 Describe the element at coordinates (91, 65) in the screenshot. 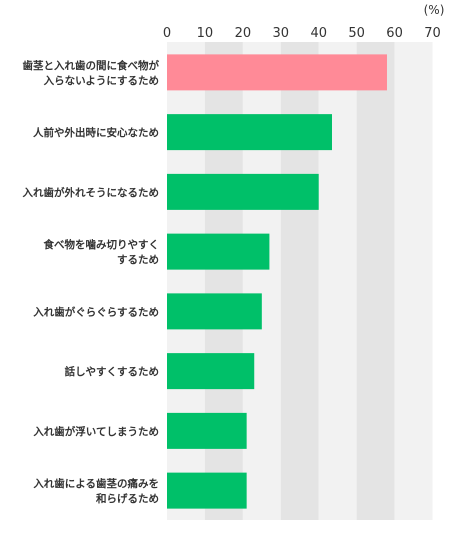

I see `category-label: 歯茎と入れ歯の間に食べ物が` at that location.